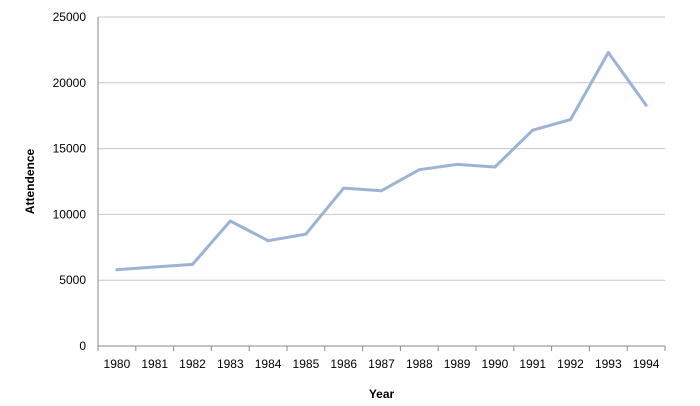  What do you see at coordinates (532, 364) in the screenshot?
I see `x-tick-label: 1991` at bounding box center [532, 364].